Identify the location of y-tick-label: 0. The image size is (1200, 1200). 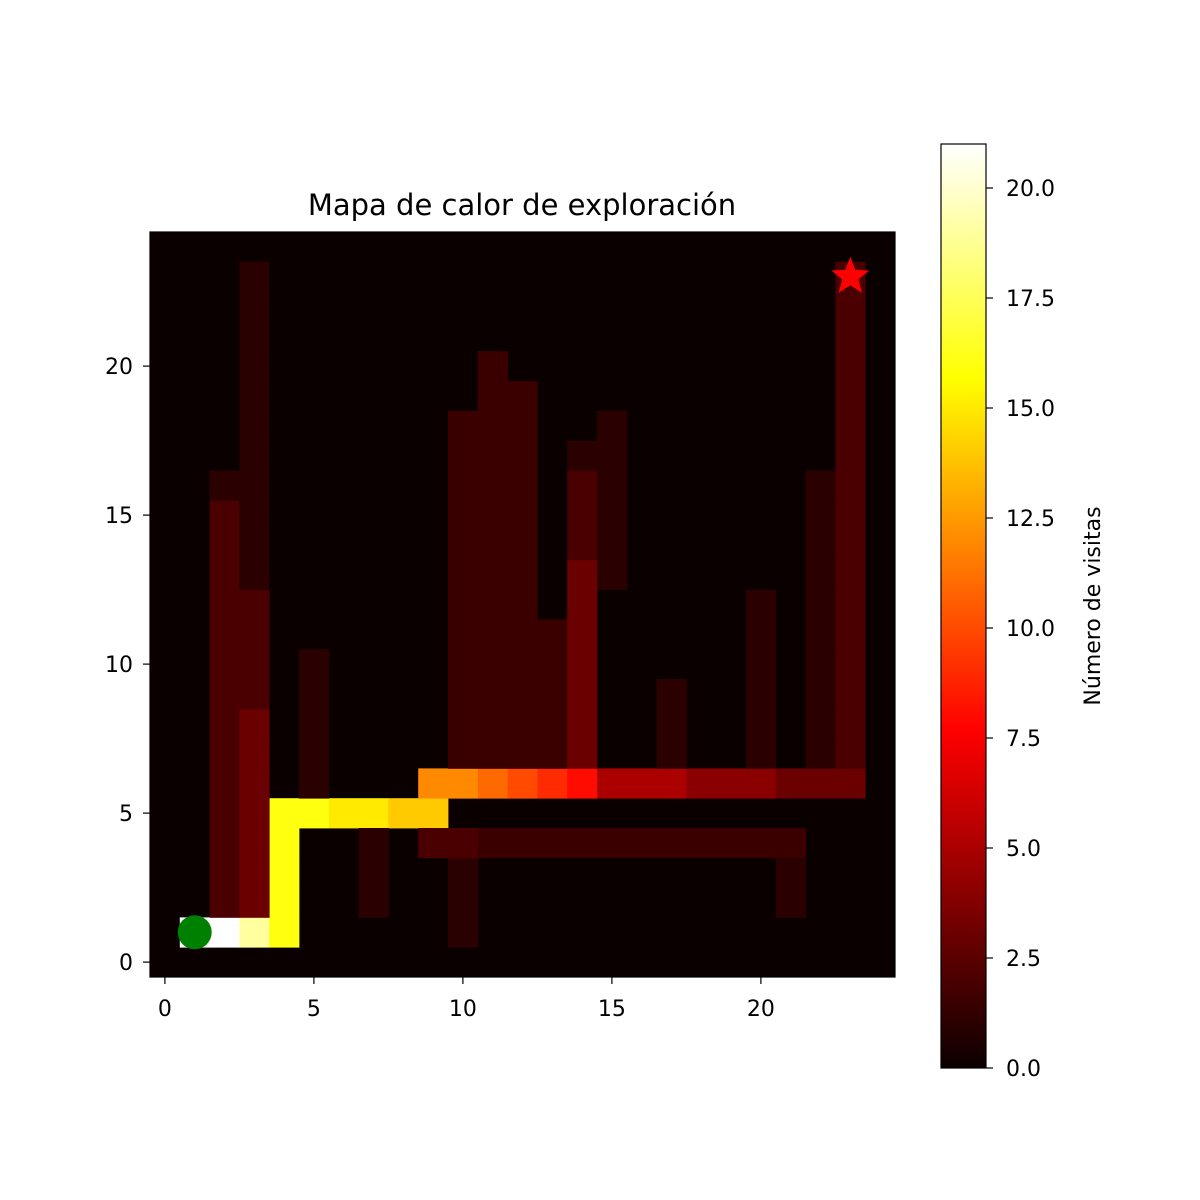
(126, 963).